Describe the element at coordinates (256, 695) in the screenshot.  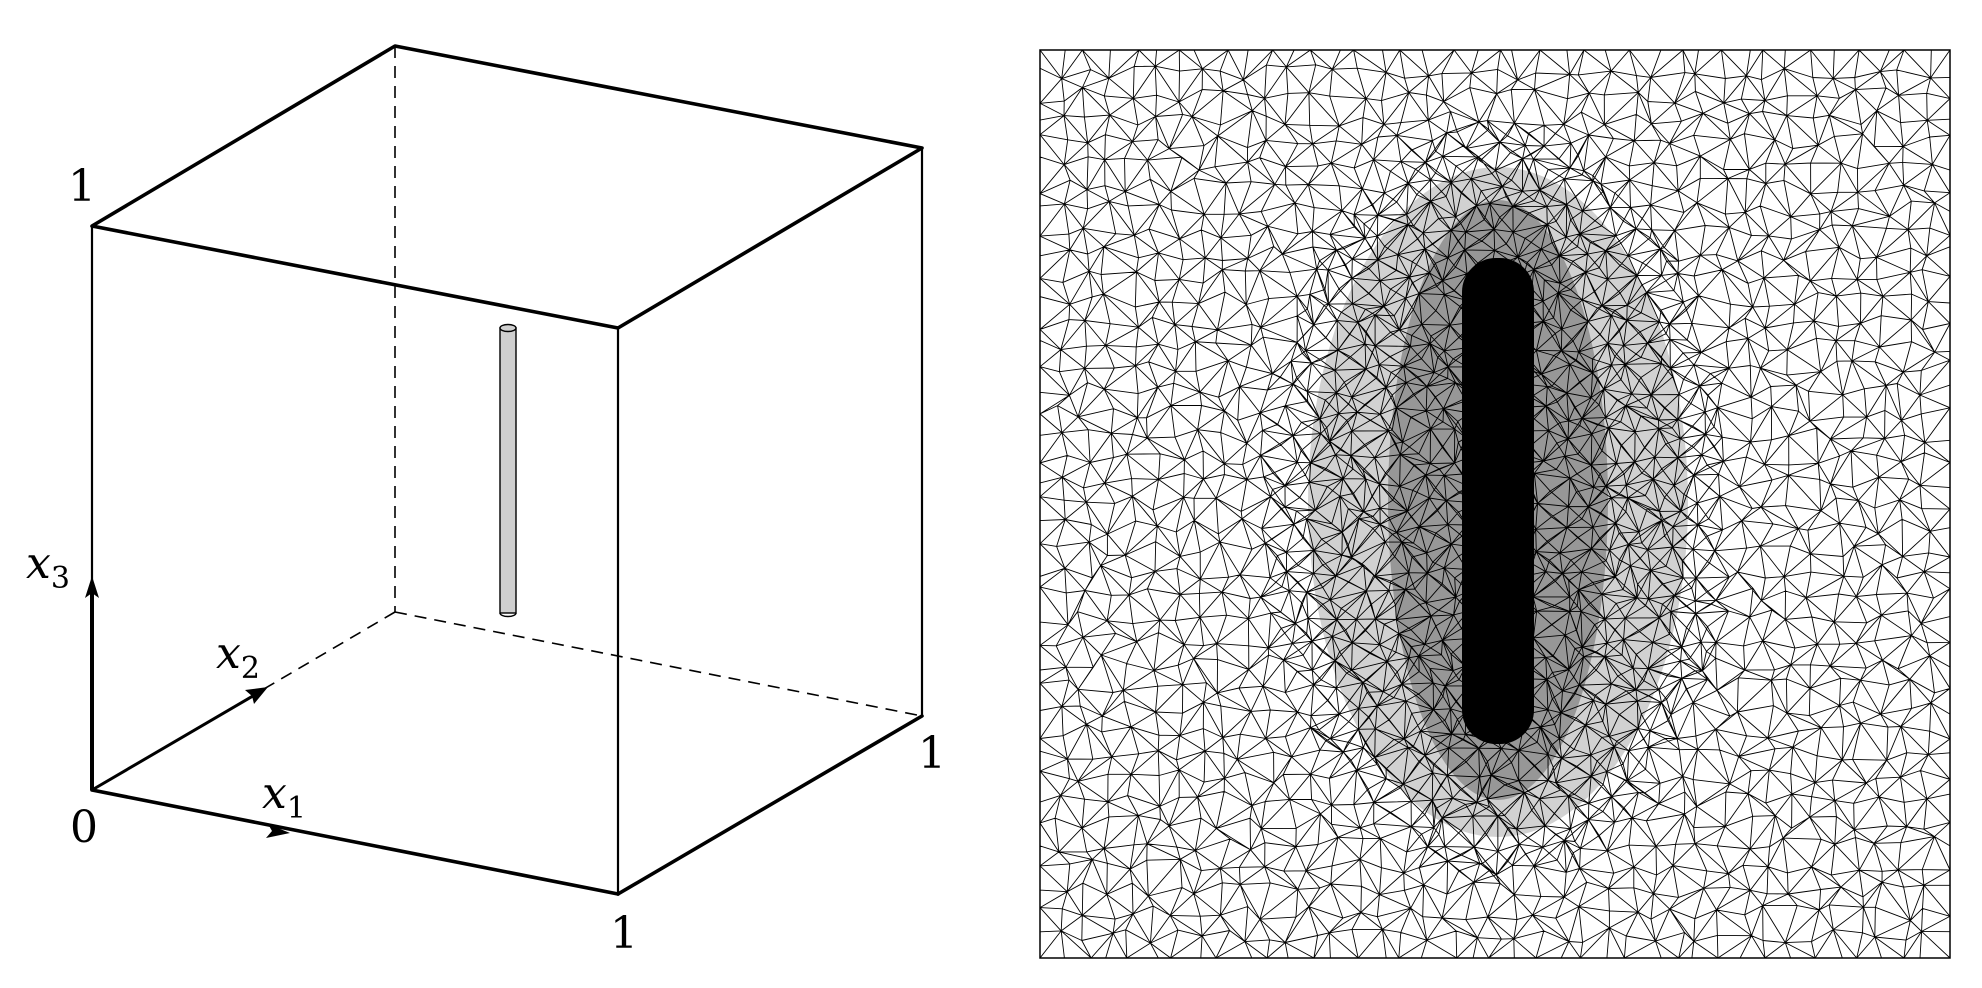
I see `axis-x2-arrowhead` at that location.